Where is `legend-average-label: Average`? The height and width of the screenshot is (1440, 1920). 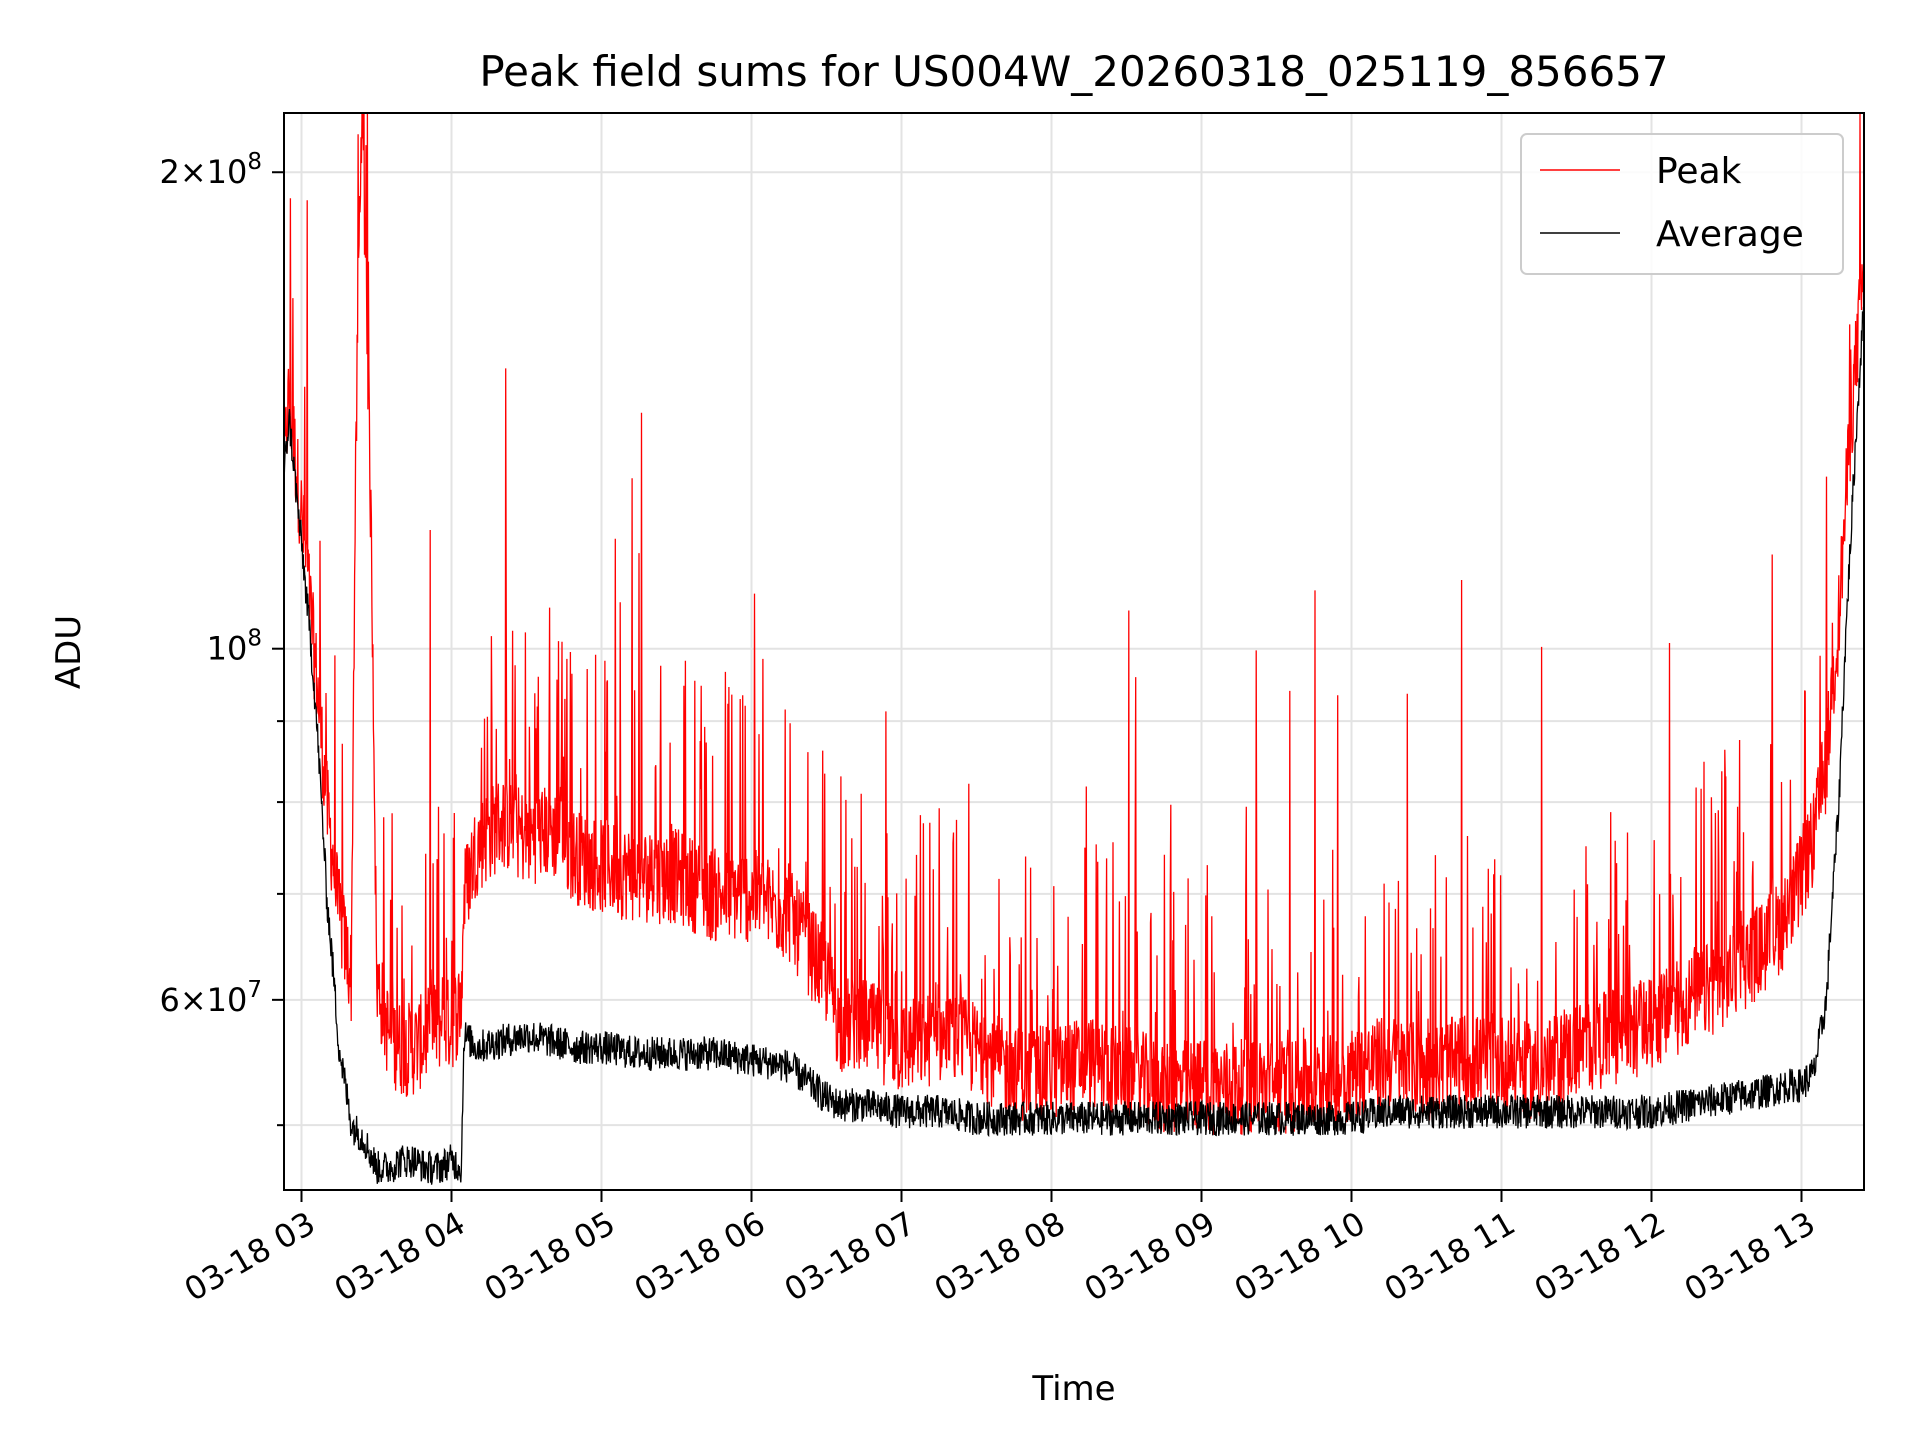 legend-average-label: Average is located at coordinates (1730, 234).